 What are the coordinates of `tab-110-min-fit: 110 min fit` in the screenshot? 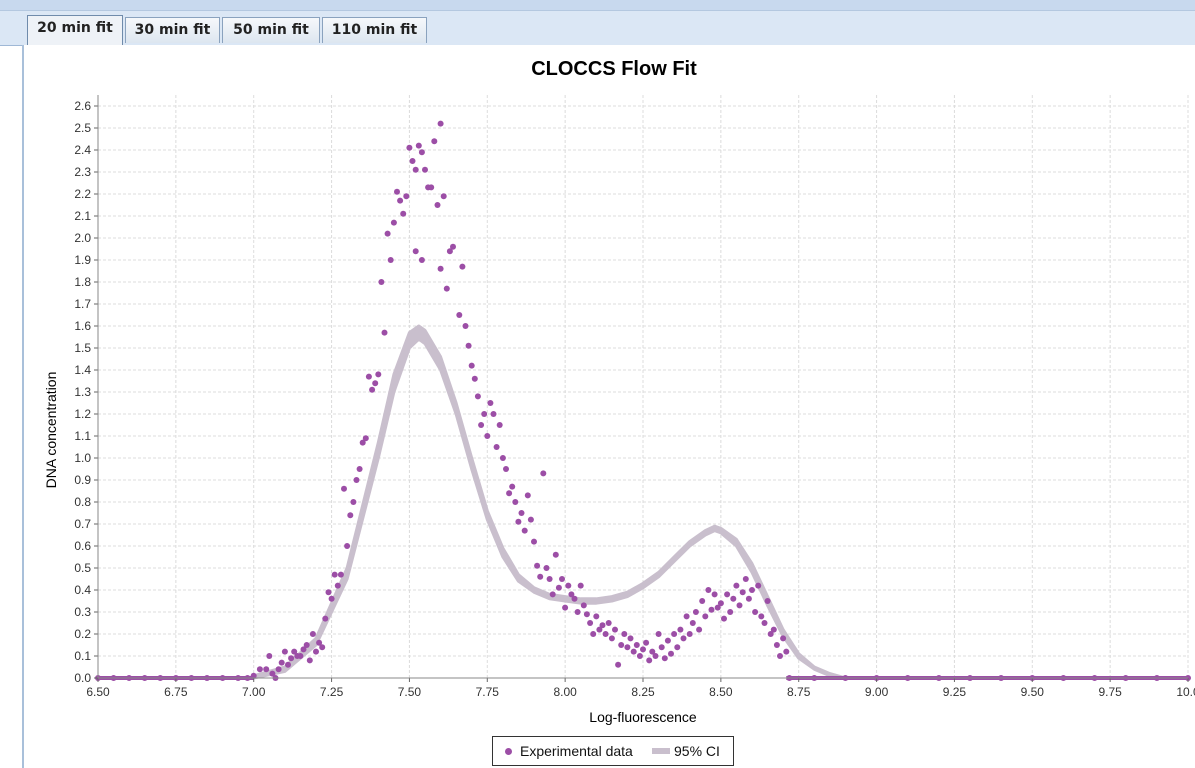 It's located at (374, 30).